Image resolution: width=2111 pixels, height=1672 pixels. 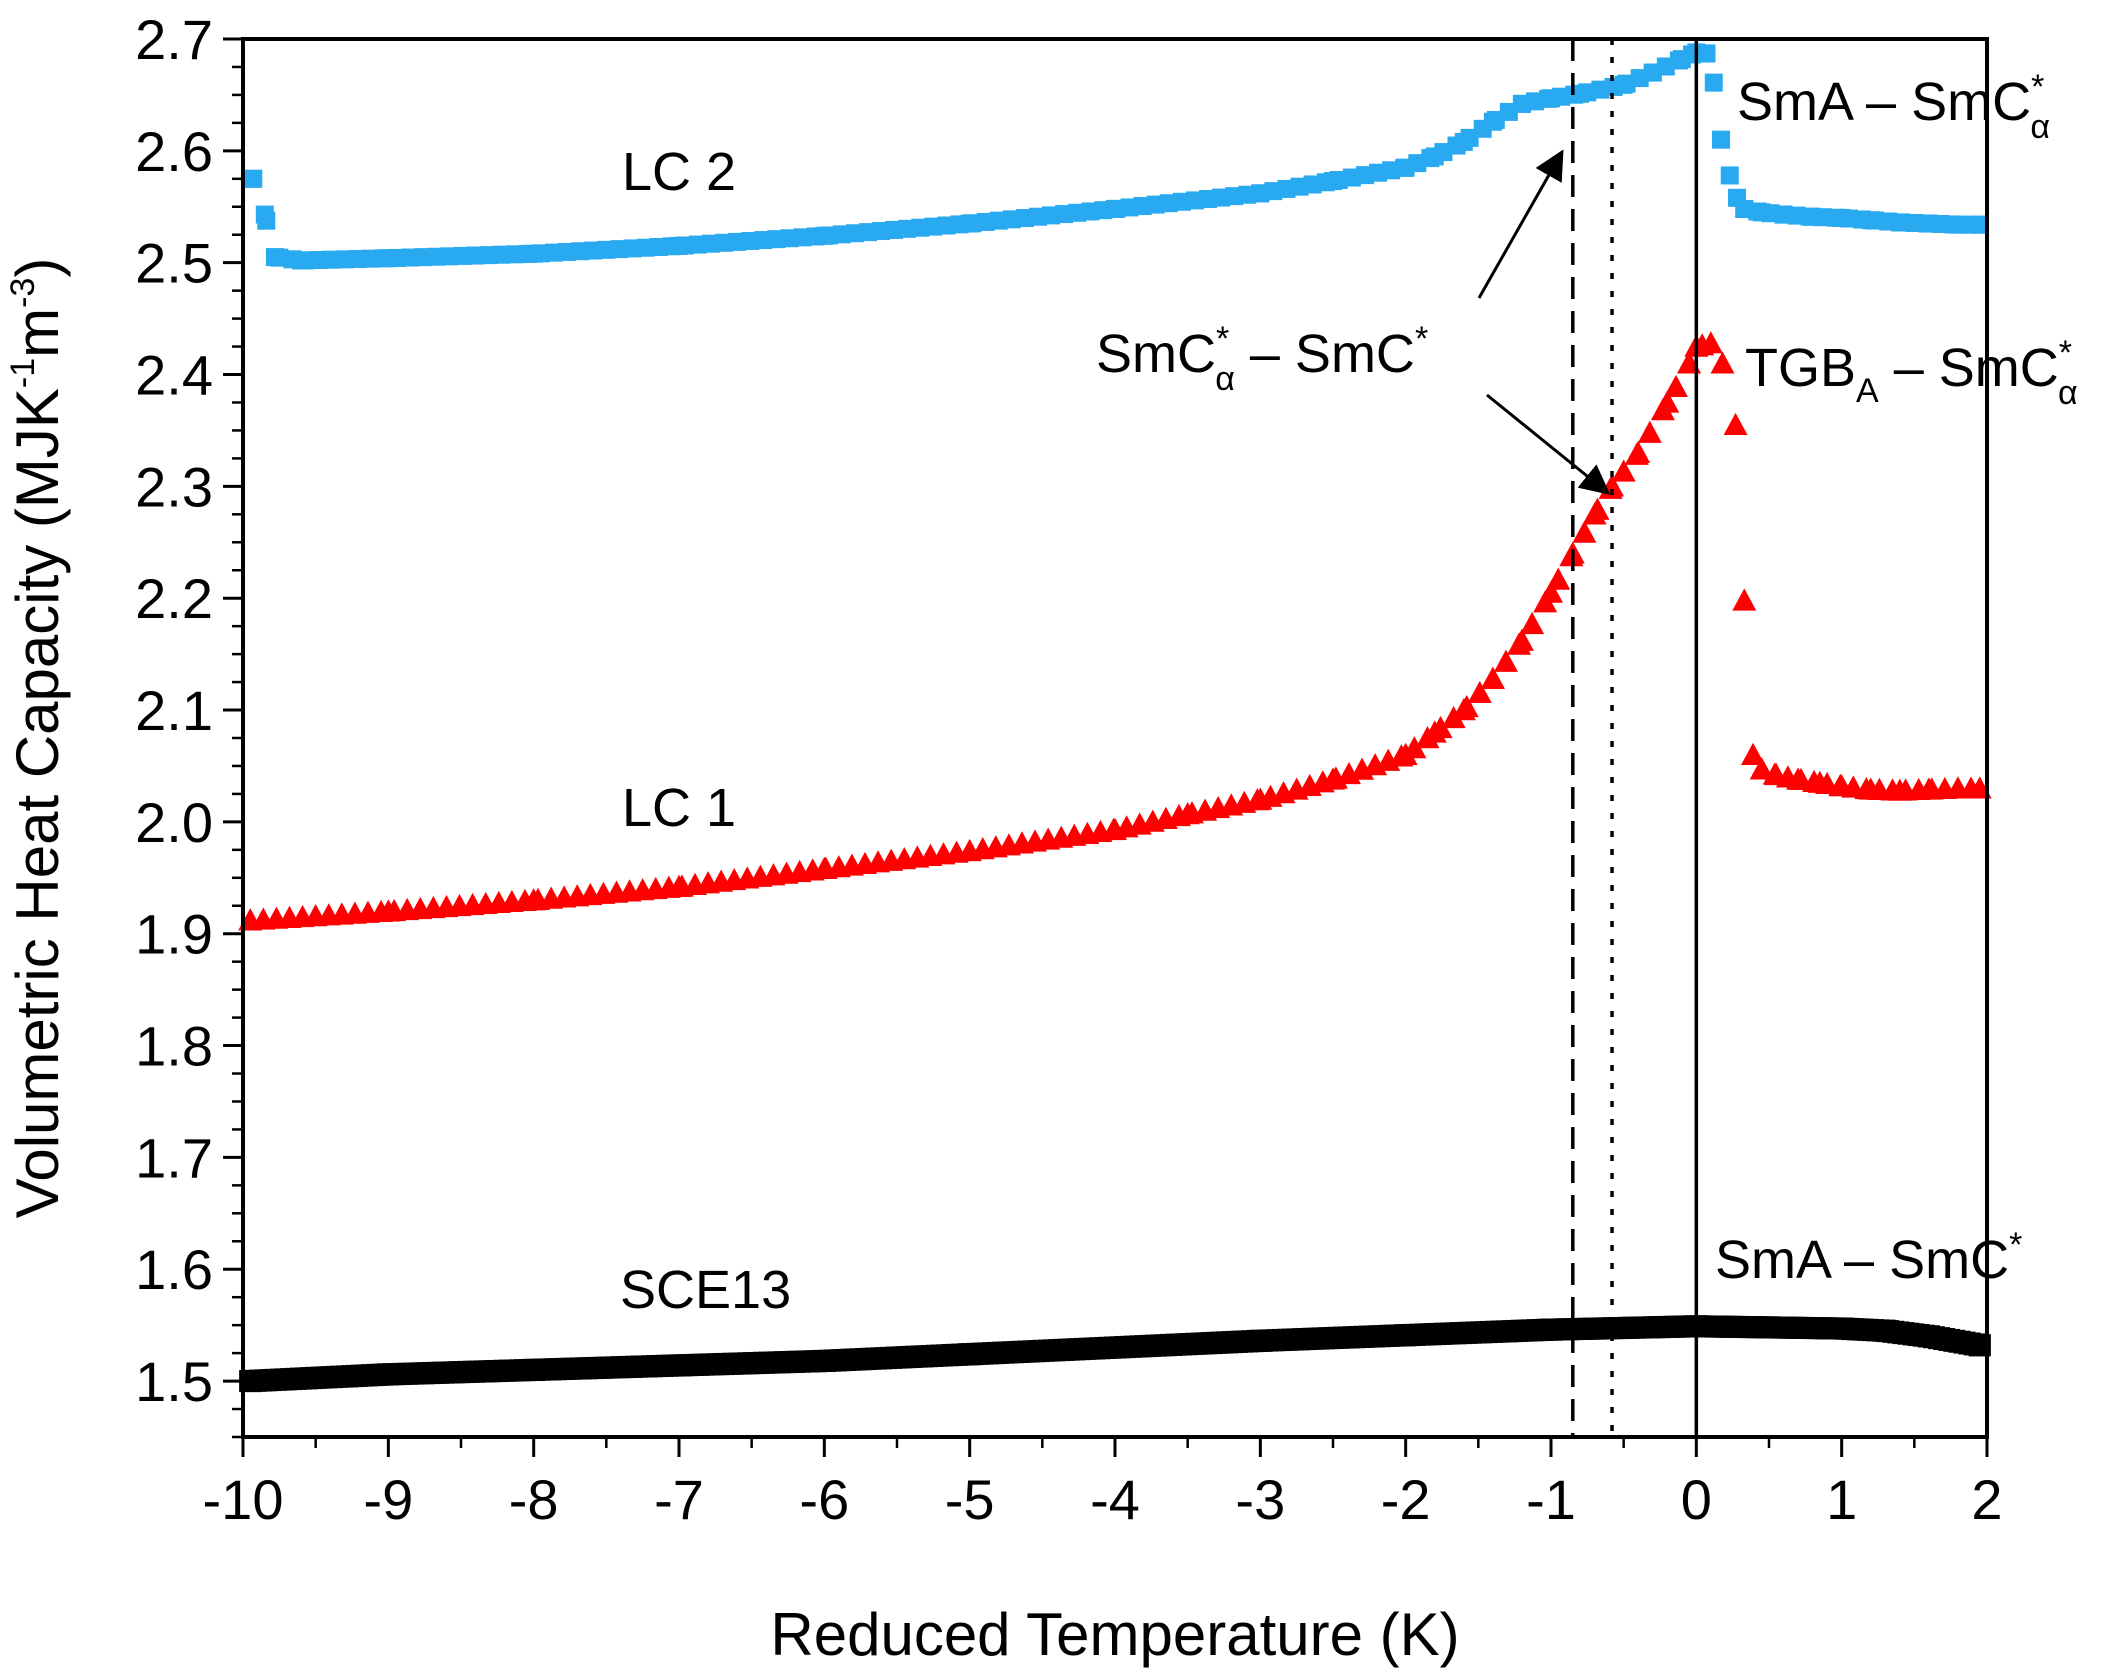 I want to click on arrow-up-to-lc2, so click(x=1520, y=224).